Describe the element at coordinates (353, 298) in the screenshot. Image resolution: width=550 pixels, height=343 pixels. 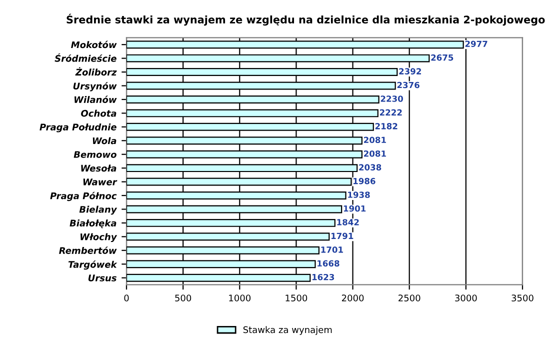
I see `x-tick-label: 2000` at that location.